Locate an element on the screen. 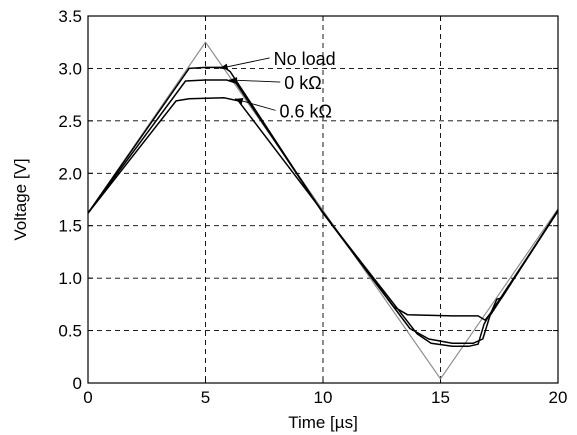  annotations: No load 0 kΩ 0.6 kΩ is located at coordinates (277, 85).